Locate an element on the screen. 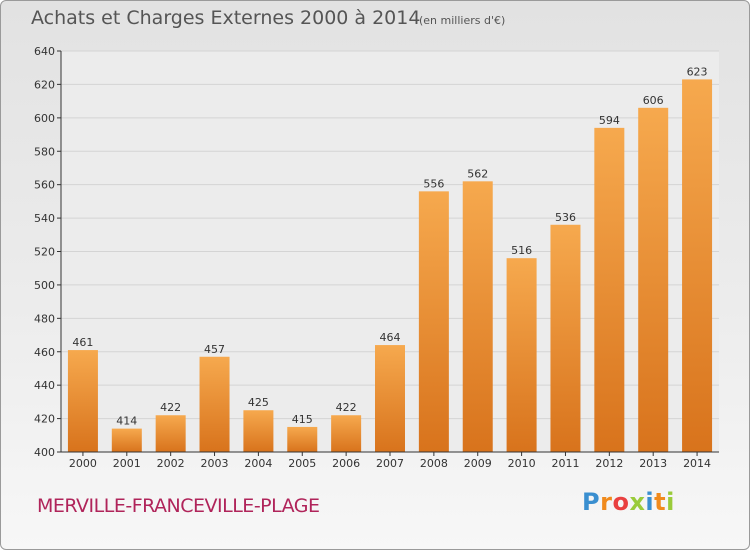 The image size is (750, 550). data-label: 464 is located at coordinates (390, 337).